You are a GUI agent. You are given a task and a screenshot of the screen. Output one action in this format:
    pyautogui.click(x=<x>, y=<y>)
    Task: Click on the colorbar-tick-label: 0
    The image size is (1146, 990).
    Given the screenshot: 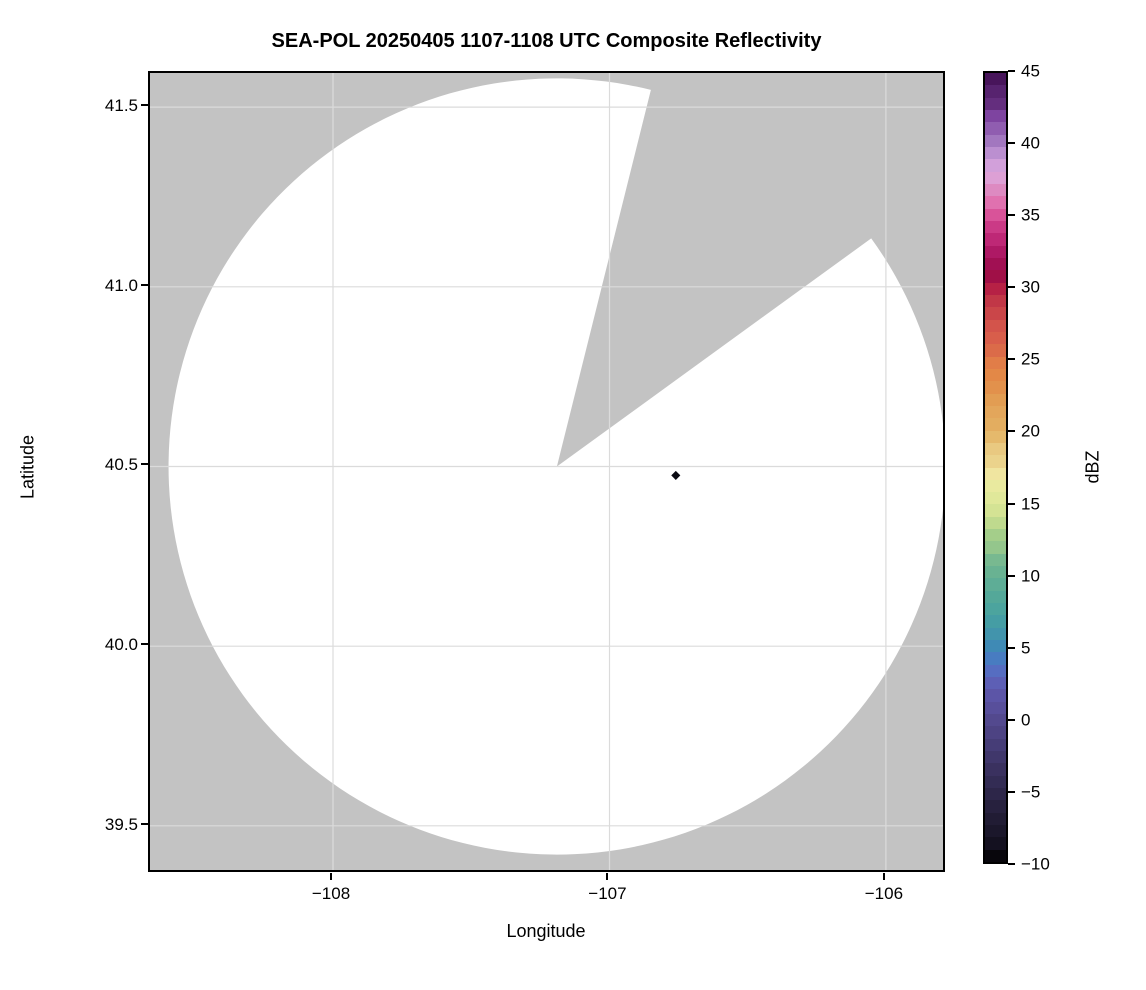 What is the action you would take?
    pyautogui.click(x=1026, y=720)
    